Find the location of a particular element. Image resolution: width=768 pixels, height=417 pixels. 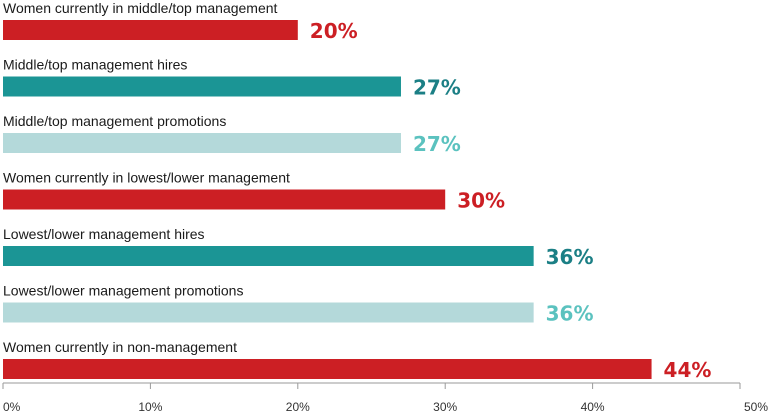

value-label: 20% is located at coordinates (334, 31).